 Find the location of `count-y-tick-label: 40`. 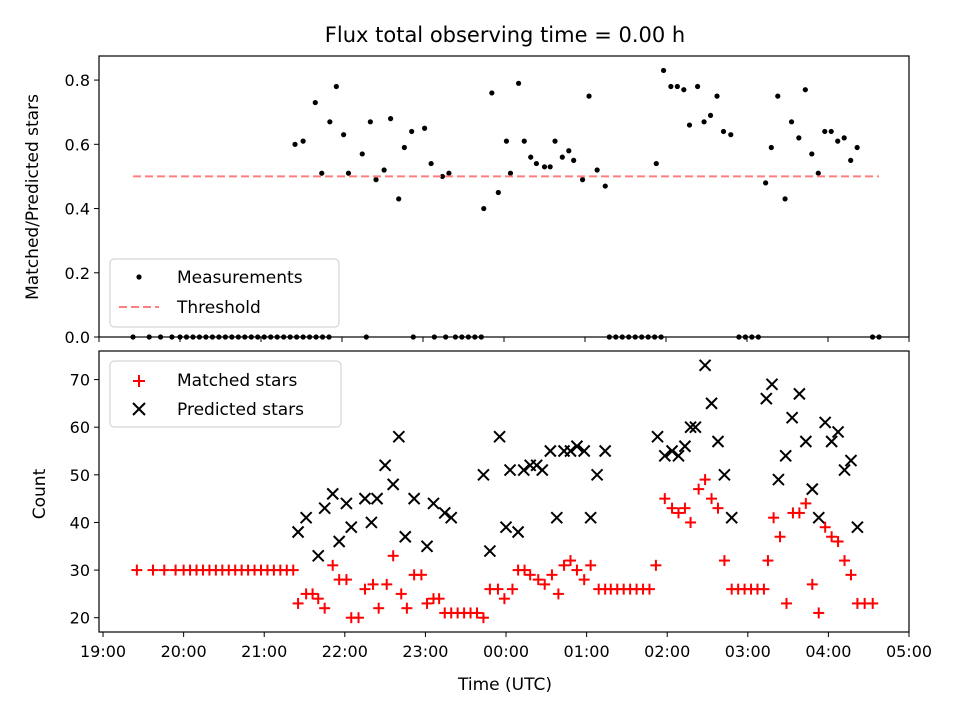

count-y-tick-label: 40 is located at coordinates (80, 522).